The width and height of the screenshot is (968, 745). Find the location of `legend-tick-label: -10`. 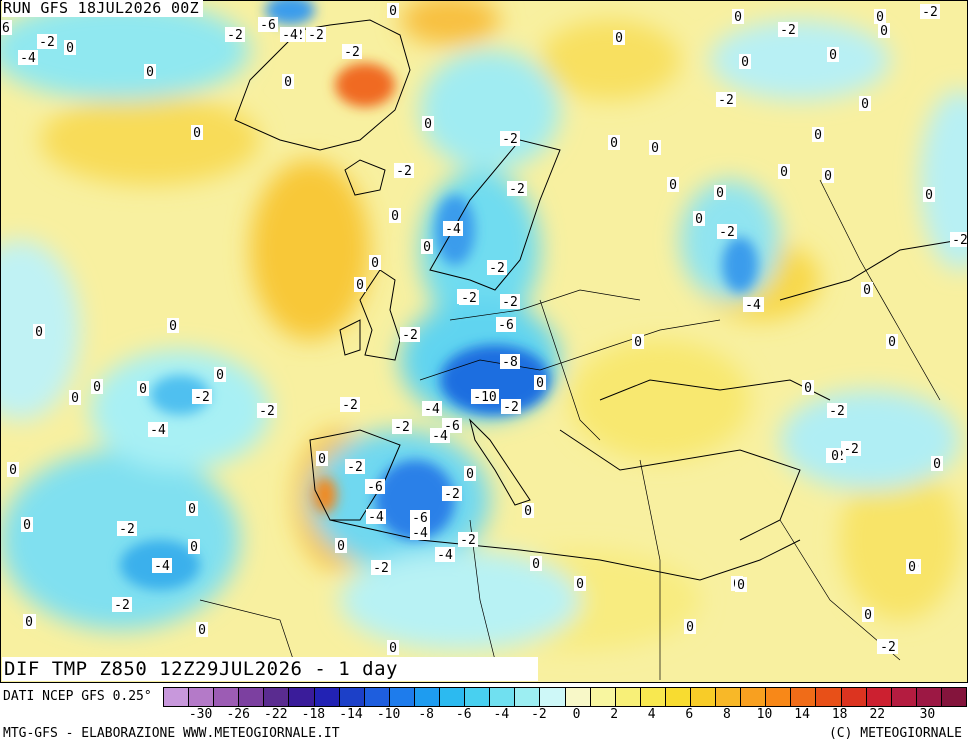

legend-tick-label: -10 is located at coordinates (388, 714).